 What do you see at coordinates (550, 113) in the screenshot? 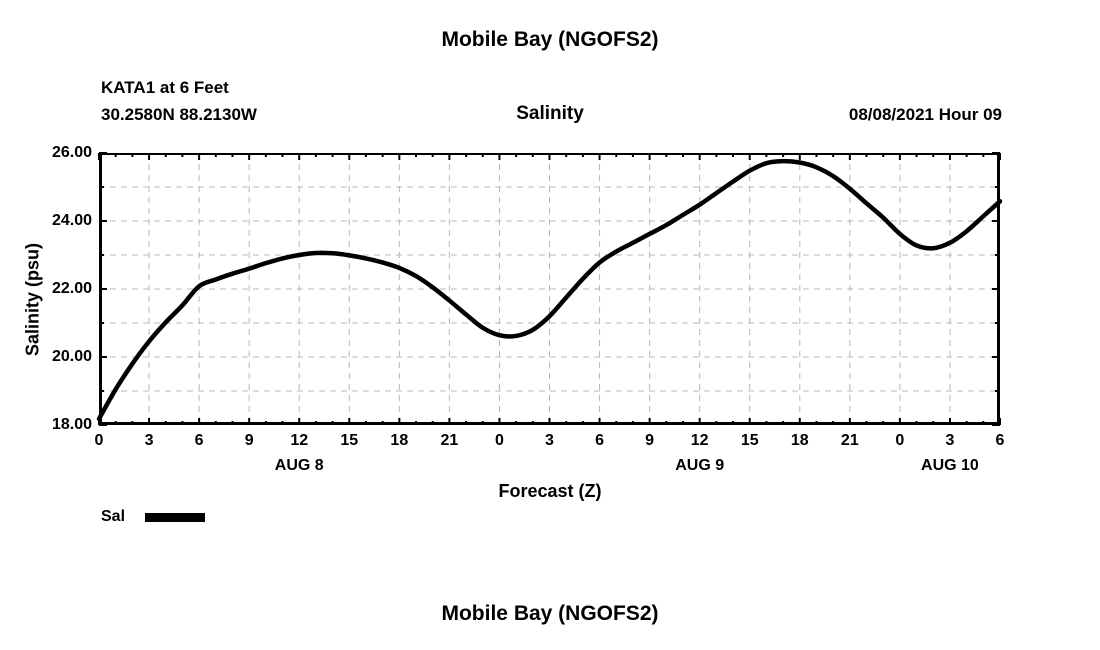
I see `variable-title: Salinity` at bounding box center [550, 113].